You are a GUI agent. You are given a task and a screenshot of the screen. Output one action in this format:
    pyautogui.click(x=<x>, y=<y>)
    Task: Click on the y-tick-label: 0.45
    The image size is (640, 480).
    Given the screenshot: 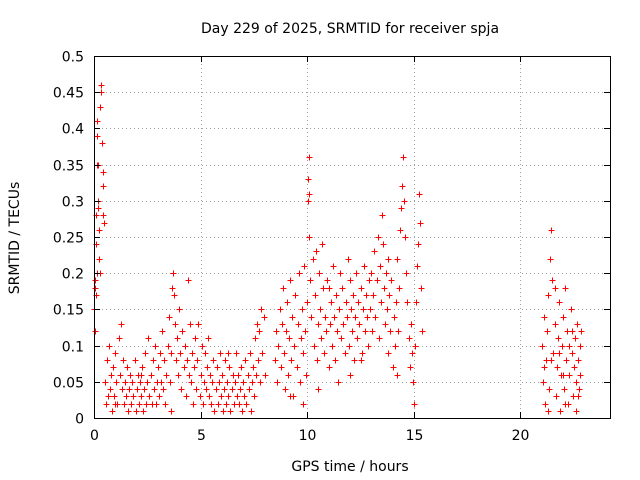 What is the action you would take?
    pyautogui.click(x=68, y=94)
    